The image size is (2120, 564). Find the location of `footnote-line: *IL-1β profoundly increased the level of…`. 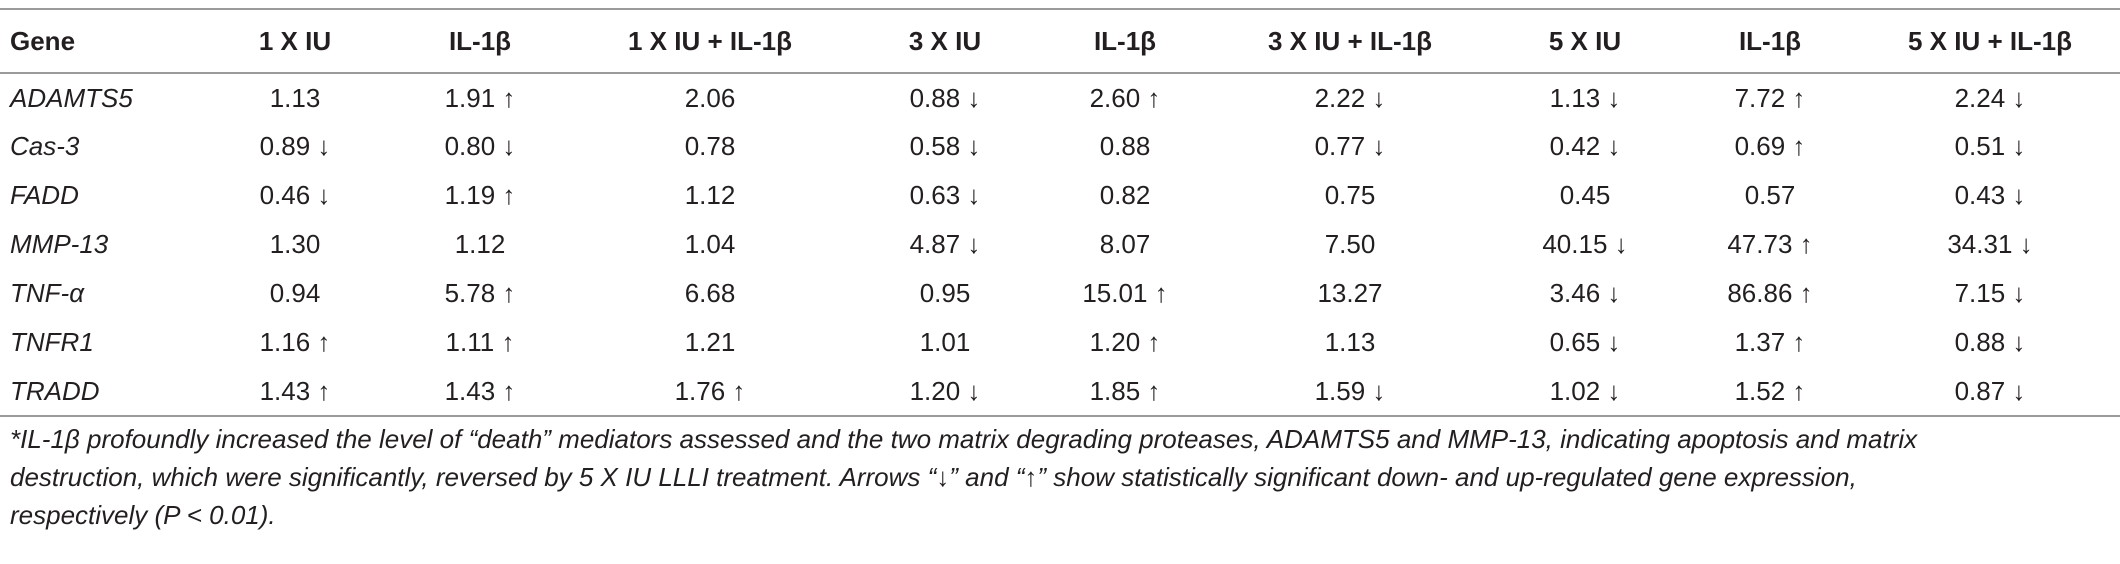

footnote-line: *IL-1β profoundly increased the level of… is located at coordinates (964, 439).